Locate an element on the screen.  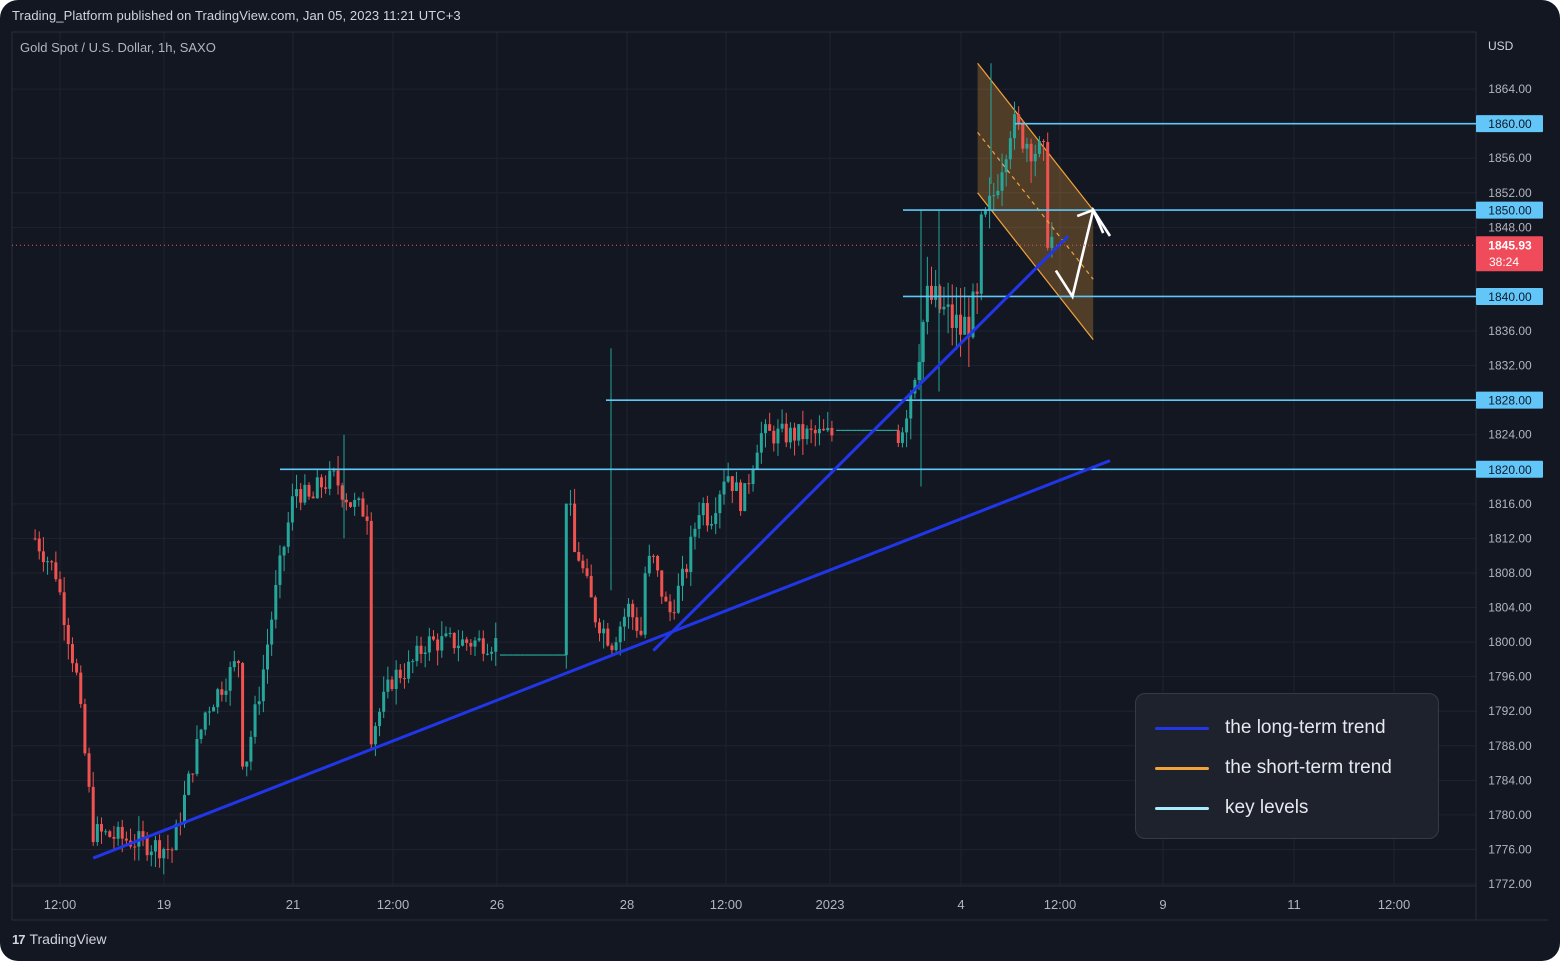
symbol-title: Gold Spot / U.S. Dollar, 1h, SAXO is located at coordinates (118, 47).